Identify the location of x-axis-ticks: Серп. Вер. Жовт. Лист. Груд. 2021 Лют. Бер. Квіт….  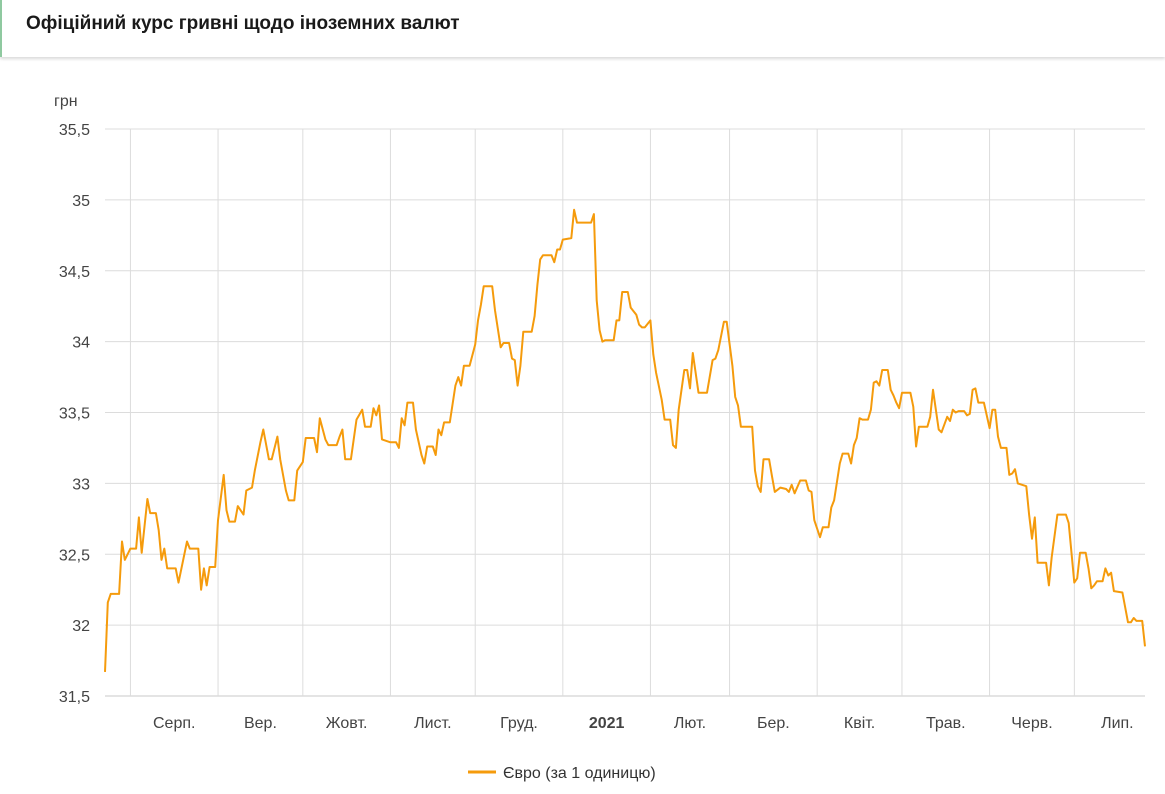
(643, 723).